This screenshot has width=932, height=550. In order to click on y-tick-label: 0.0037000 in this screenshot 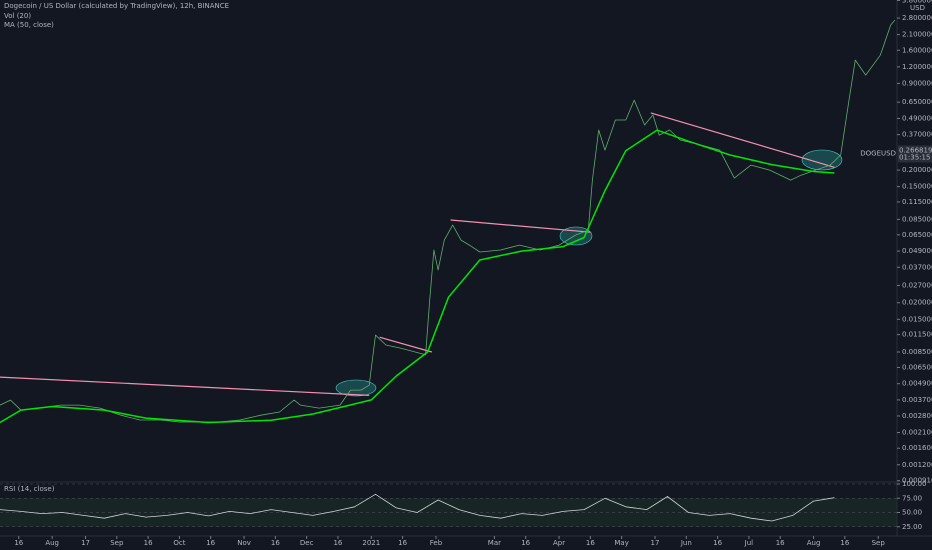, I will do `click(917, 400)`.